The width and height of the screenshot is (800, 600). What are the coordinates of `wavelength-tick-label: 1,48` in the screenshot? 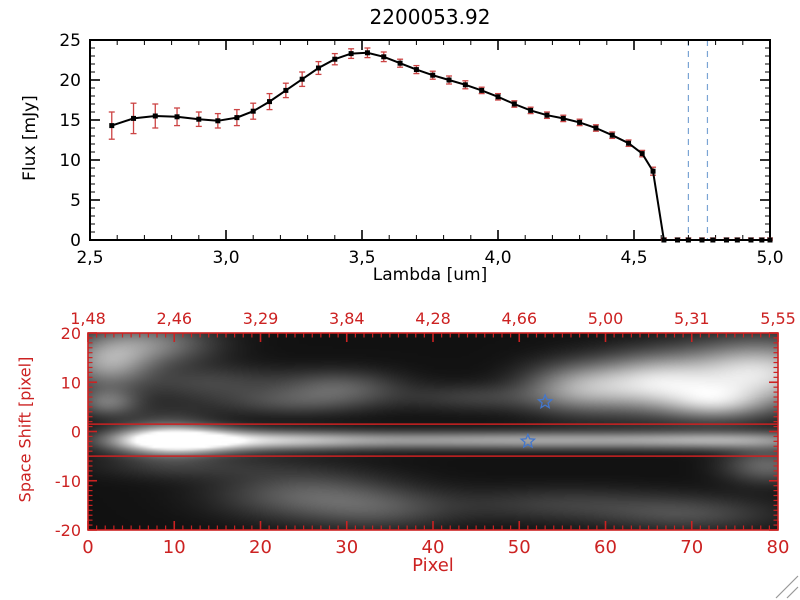 It's located at (88, 318).